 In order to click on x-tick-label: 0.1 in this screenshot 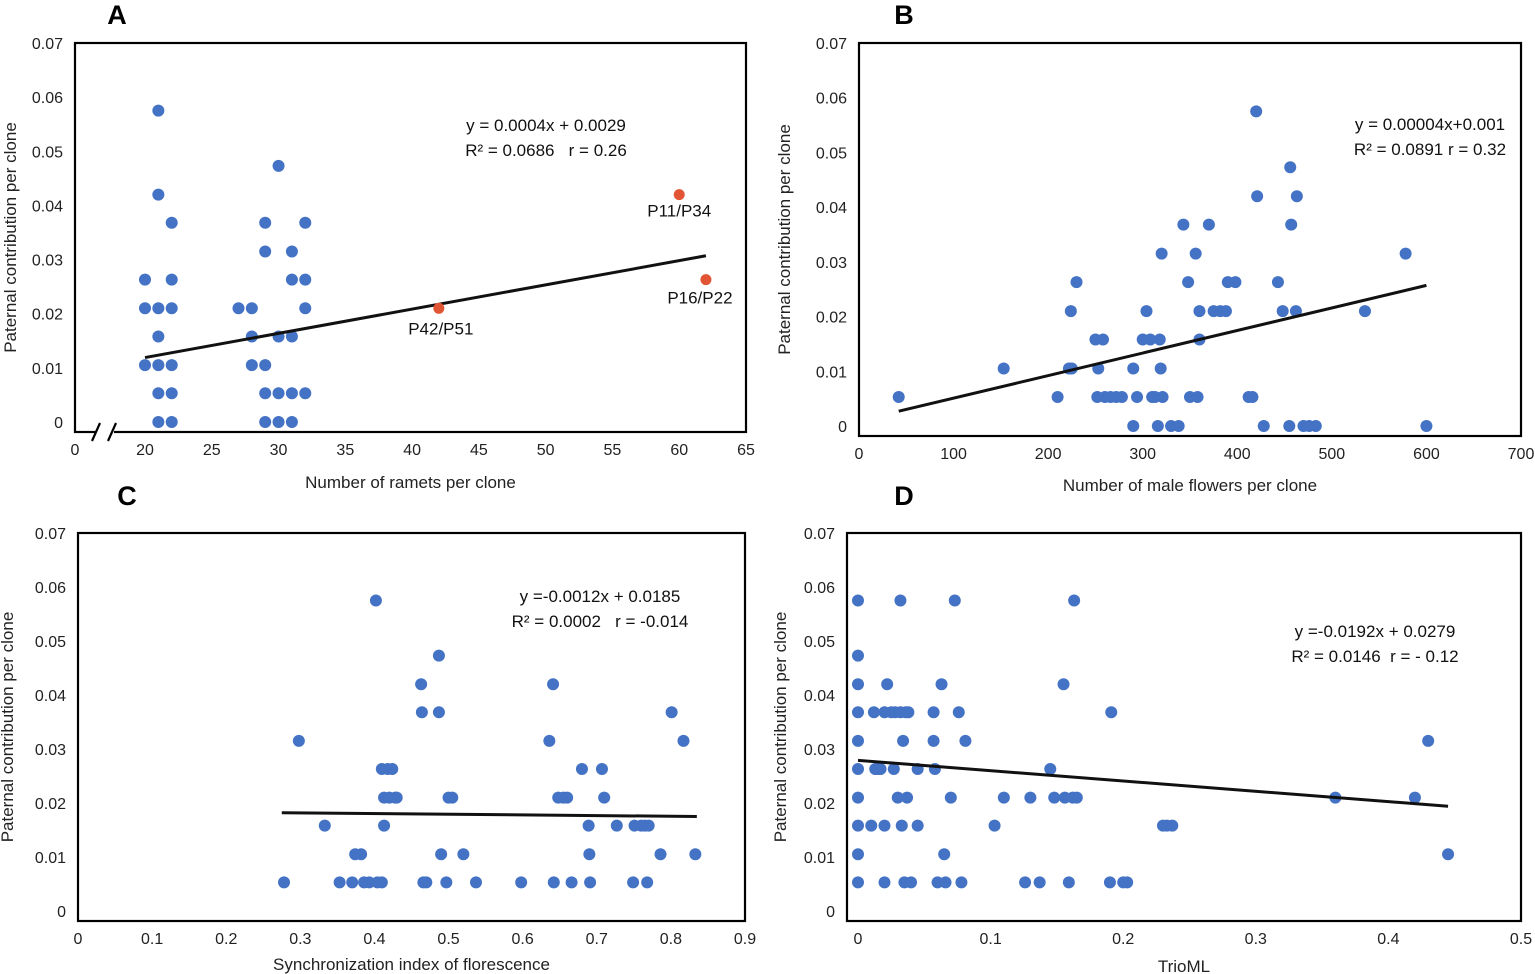, I will do `click(152, 939)`.